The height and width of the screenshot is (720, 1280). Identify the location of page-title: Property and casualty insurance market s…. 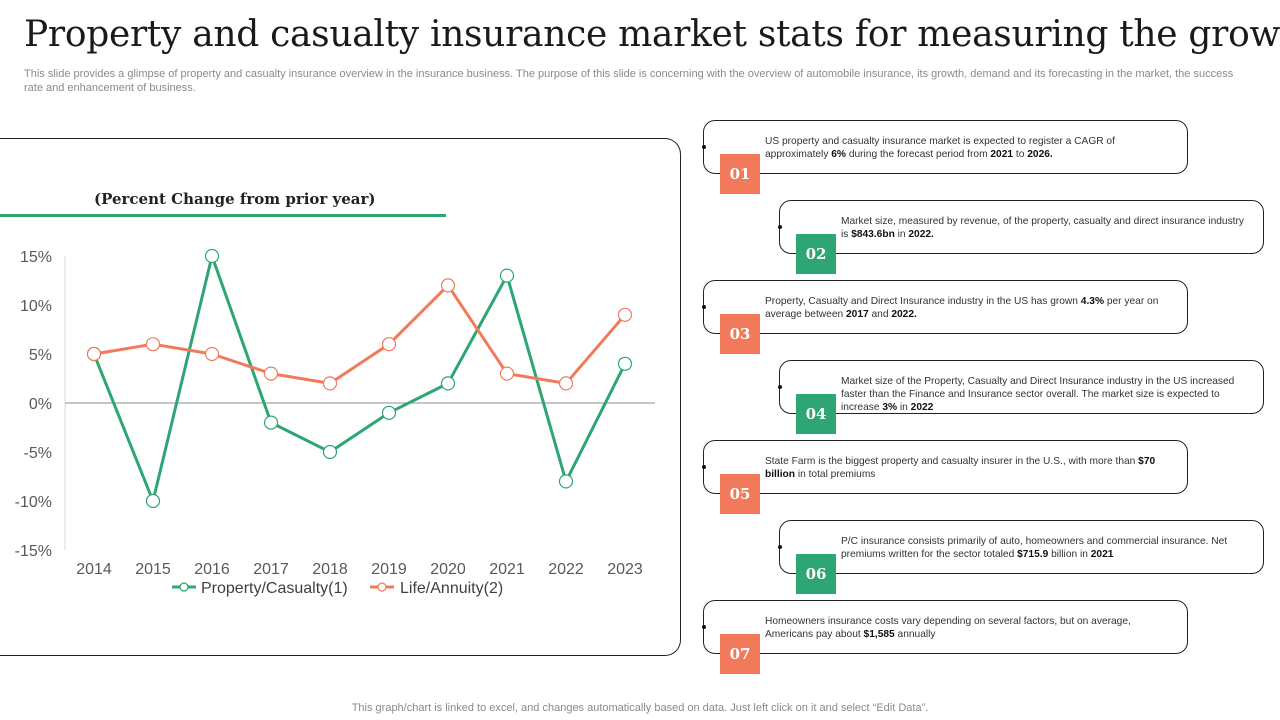
(652, 34).